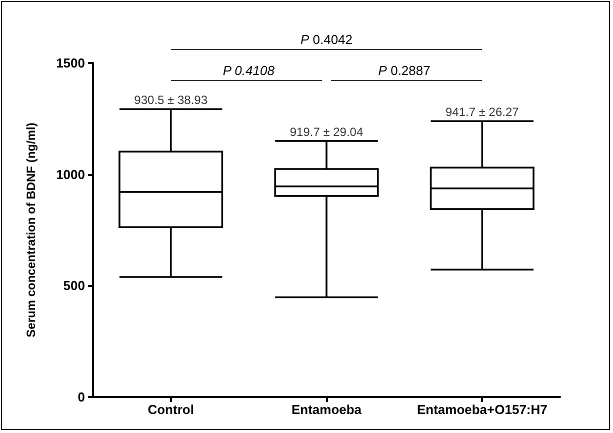  Describe the element at coordinates (31, 230) in the screenshot. I see `y-axis-title: Serum concentration of BDNF (ng/ml)` at that location.